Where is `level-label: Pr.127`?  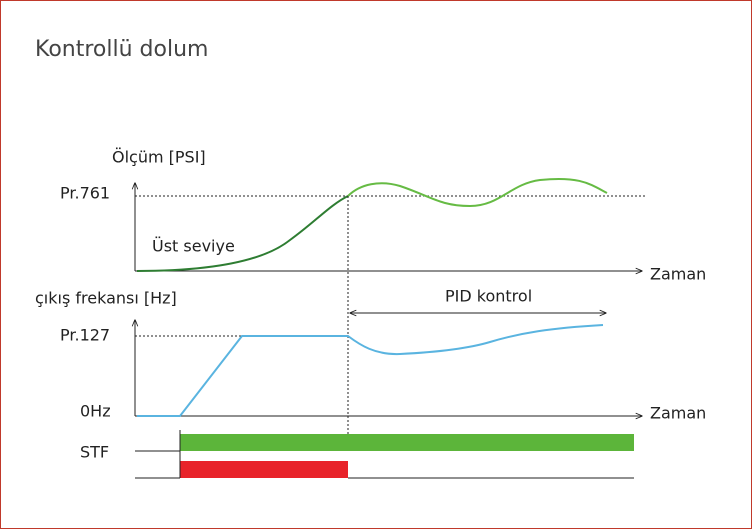 level-label: Pr.127 is located at coordinates (85, 335).